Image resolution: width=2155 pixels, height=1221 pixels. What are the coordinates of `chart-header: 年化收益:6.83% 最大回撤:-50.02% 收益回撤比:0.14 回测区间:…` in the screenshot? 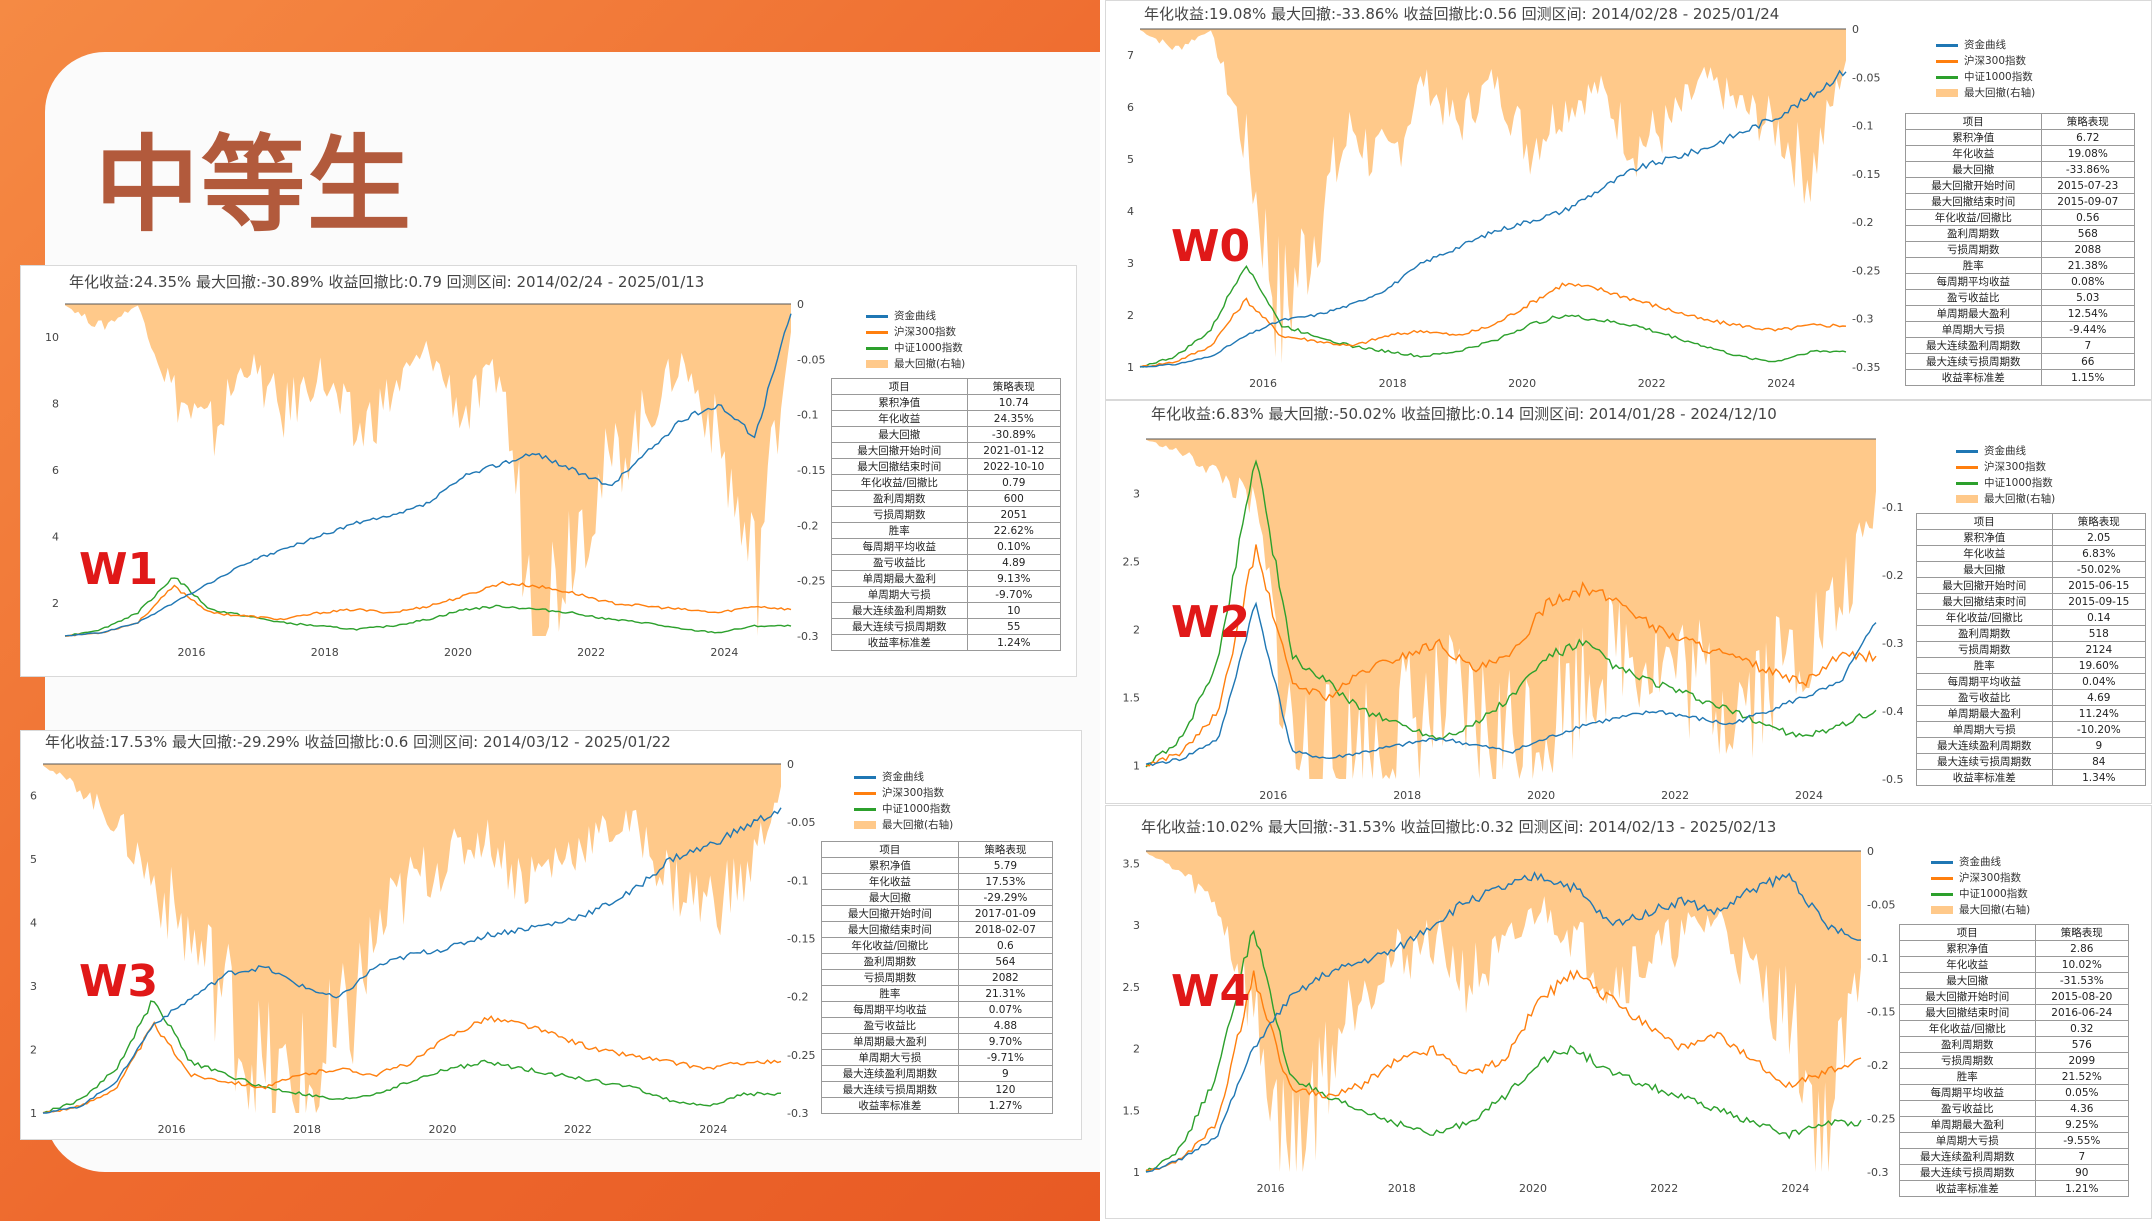 It's located at (1464, 414).